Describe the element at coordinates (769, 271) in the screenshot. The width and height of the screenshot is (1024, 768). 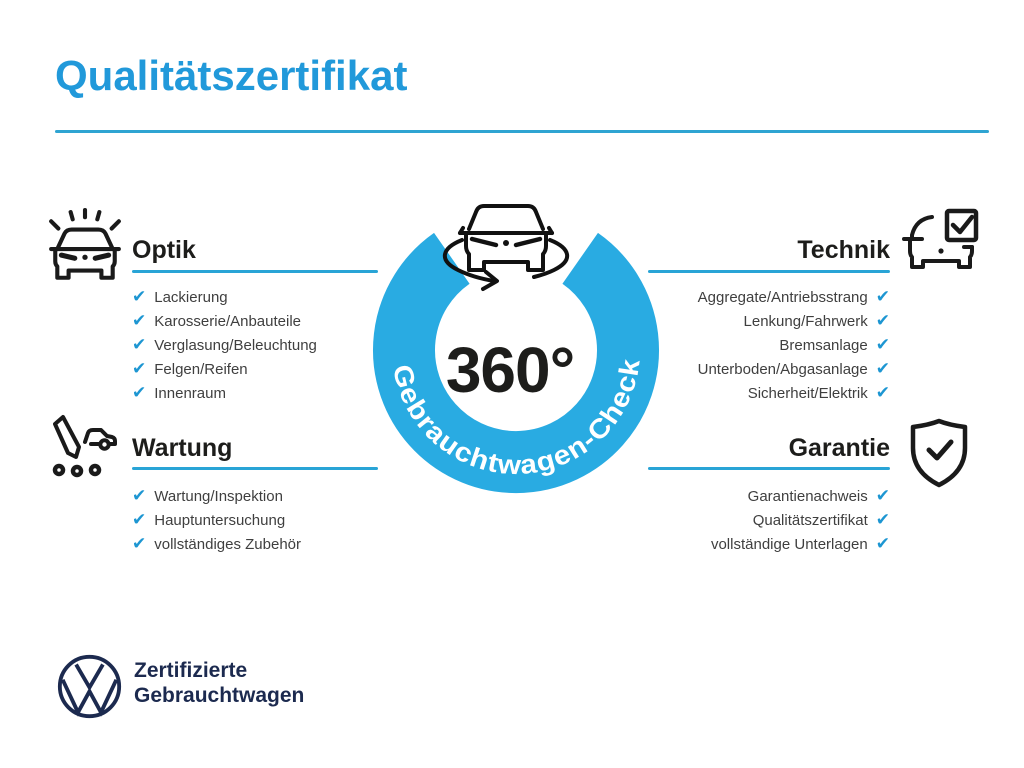
I see `section-divider-technik` at that location.